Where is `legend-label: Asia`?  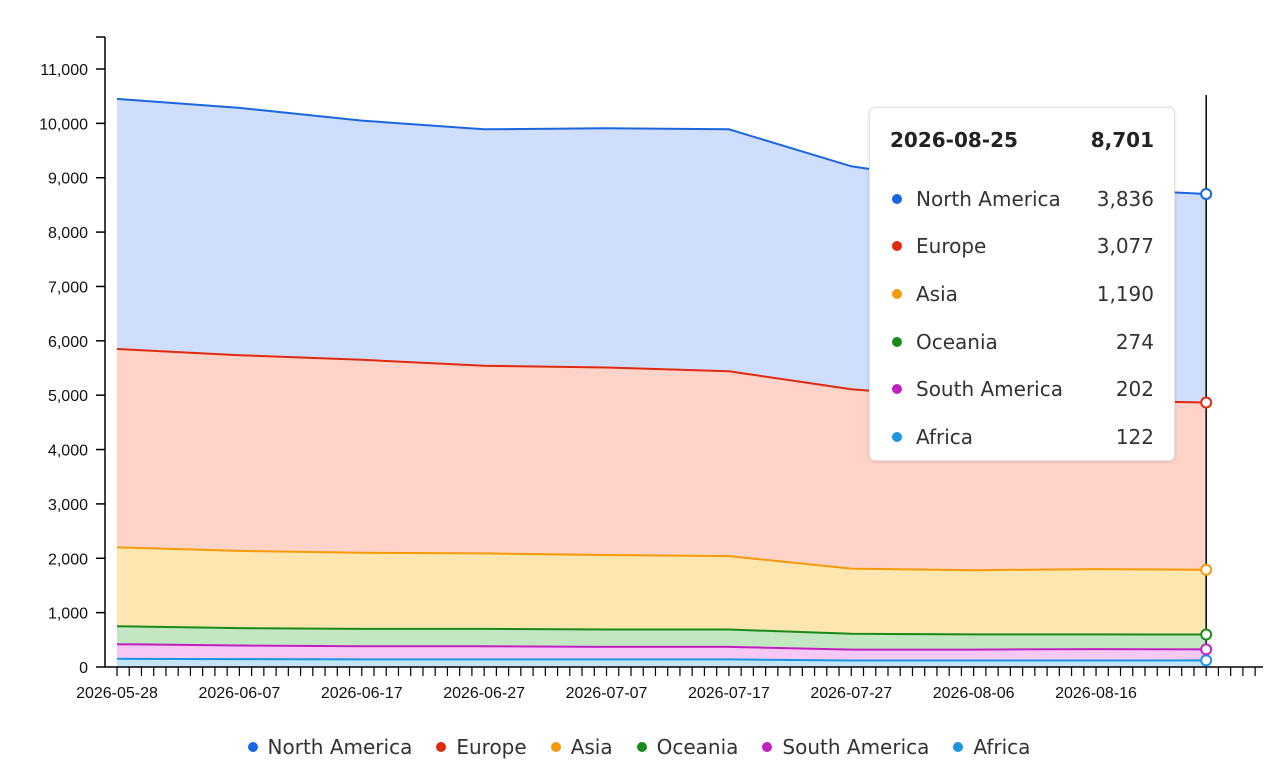 legend-label: Asia is located at coordinates (591, 747).